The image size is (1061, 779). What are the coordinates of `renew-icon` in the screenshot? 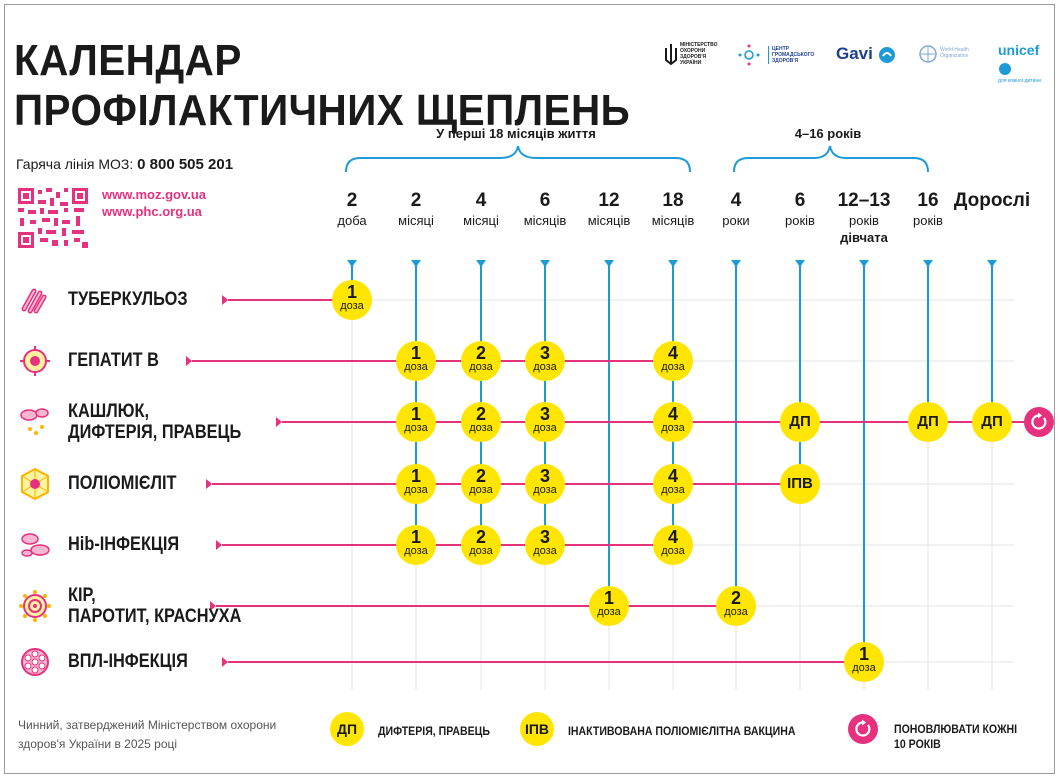 It's located at (1039, 422).